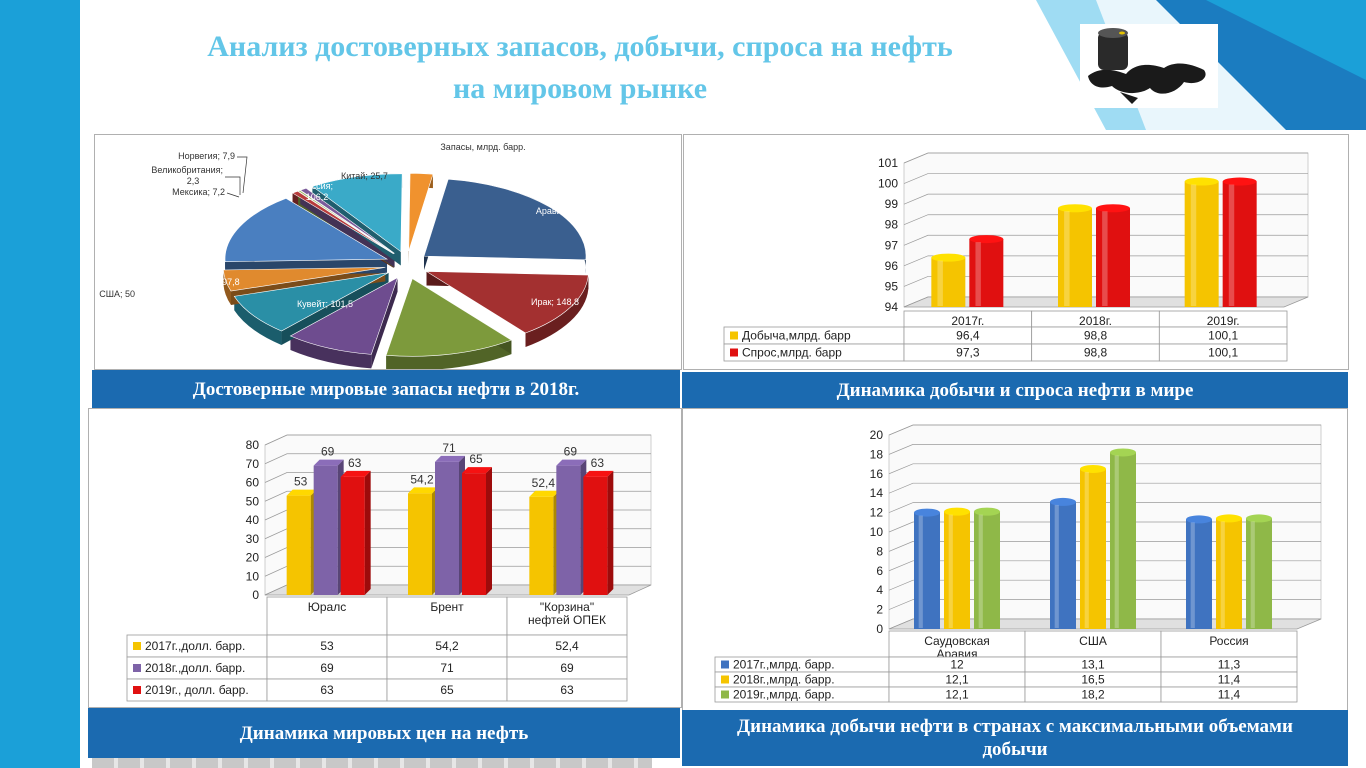 The width and height of the screenshot is (1366, 768). I want to click on prices-table-value-0-0: 53, so click(327, 646).